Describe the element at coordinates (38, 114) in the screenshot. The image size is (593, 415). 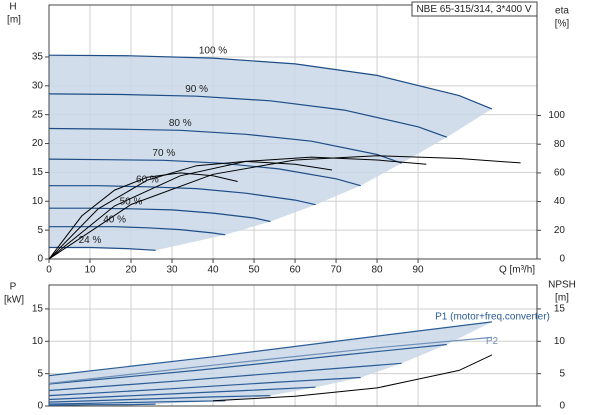
I see `y-tick-label: 25` at that location.